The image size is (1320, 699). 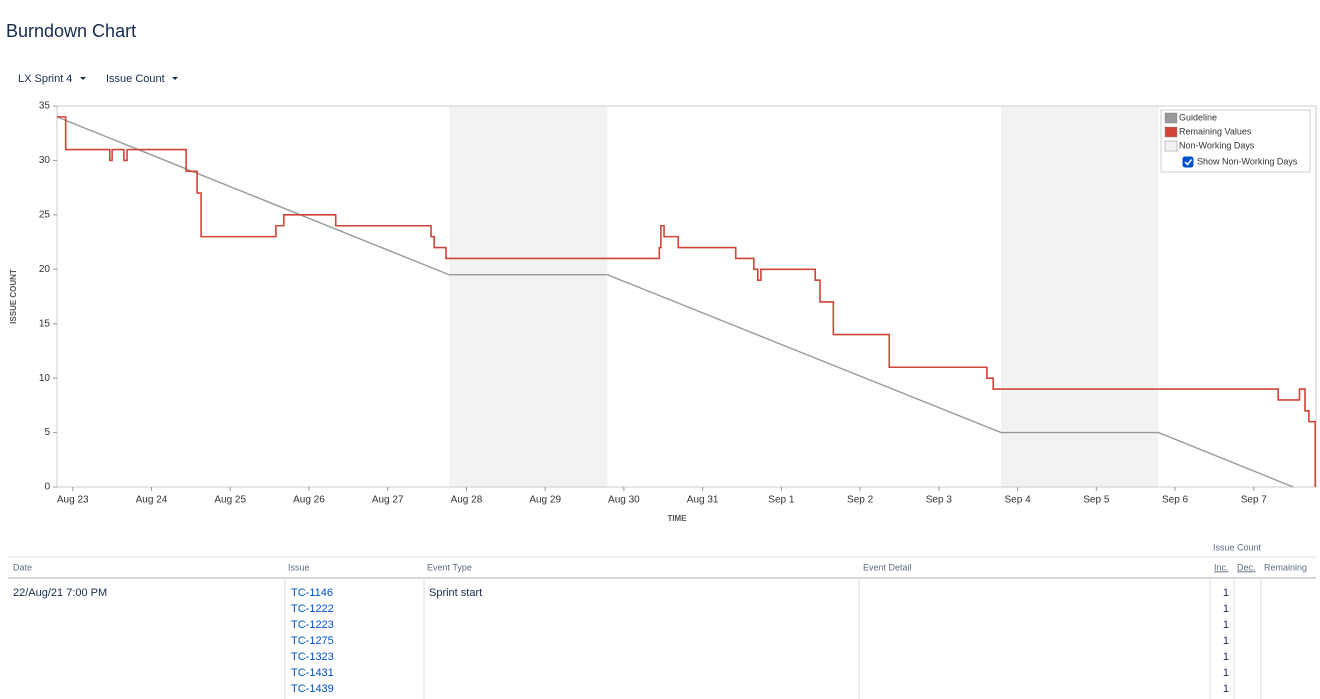 What do you see at coordinates (1237, 547) in the screenshot?
I see `column-group-header: Issue Count` at bounding box center [1237, 547].